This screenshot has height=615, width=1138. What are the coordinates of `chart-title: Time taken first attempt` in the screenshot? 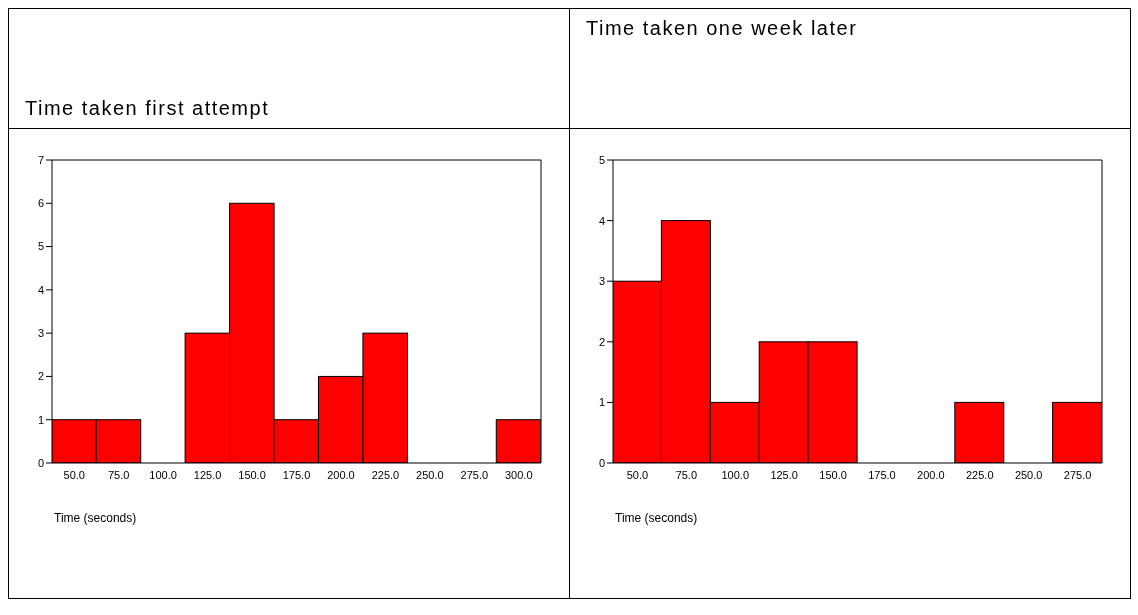 It's located at (147, 108).